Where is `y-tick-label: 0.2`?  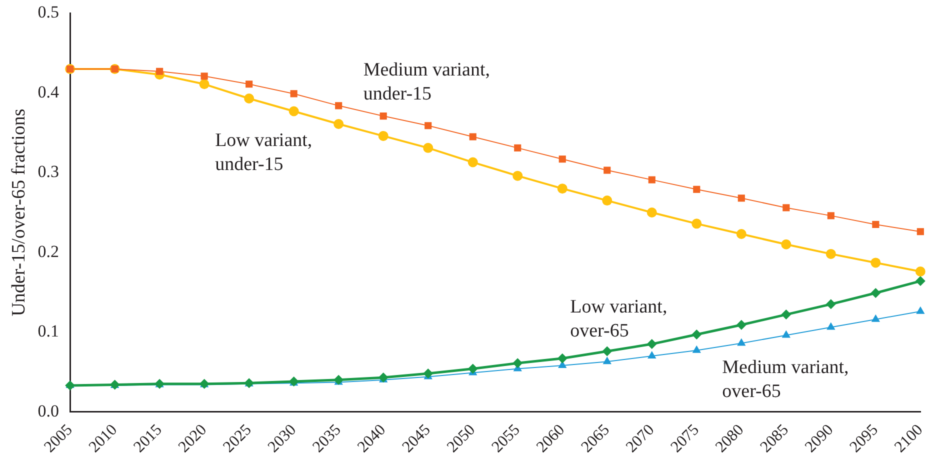
y-tick-label: 0.2 is located at coordinates (49, 251).